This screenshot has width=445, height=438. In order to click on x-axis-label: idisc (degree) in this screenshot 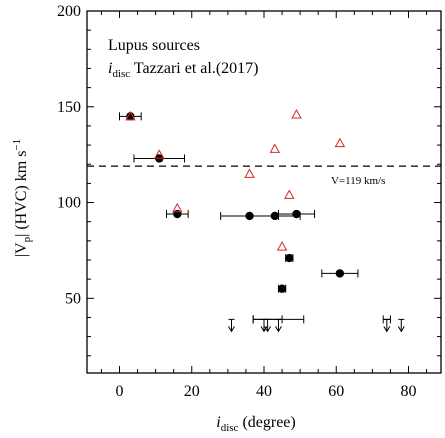, I will do `click(255, 424)`.